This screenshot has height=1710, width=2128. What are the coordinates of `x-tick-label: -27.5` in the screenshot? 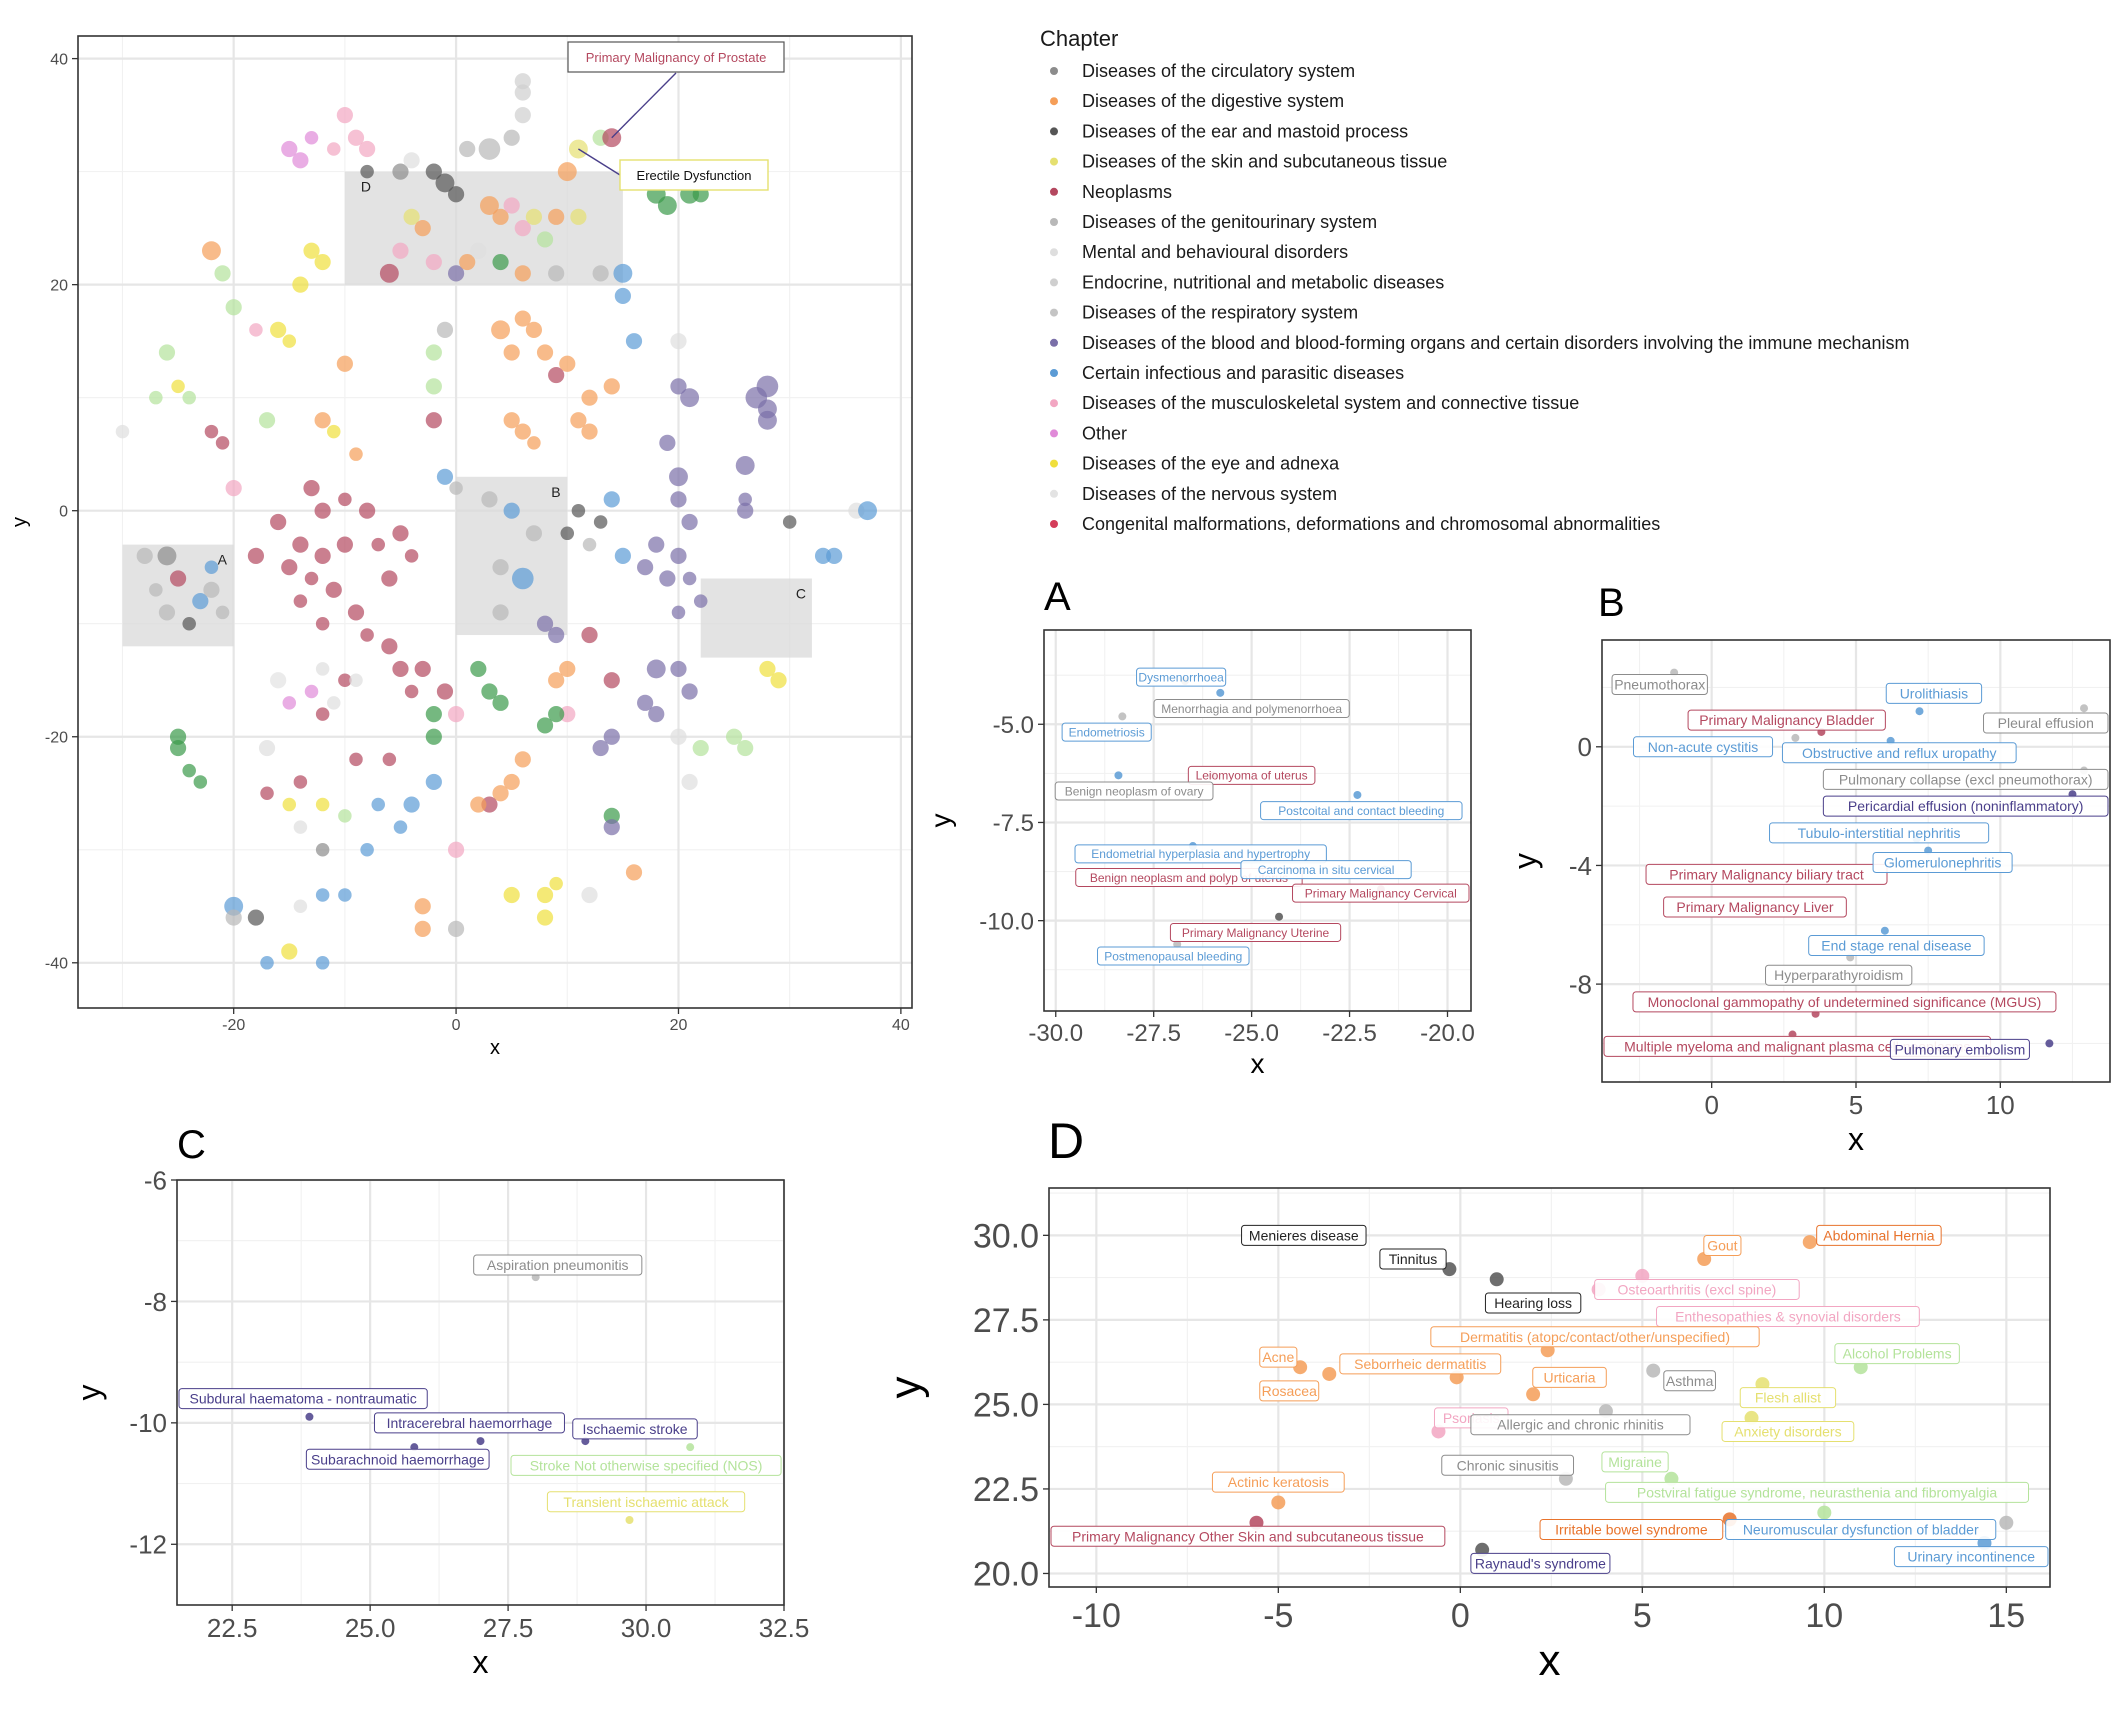 It's located at (1153, 1033).